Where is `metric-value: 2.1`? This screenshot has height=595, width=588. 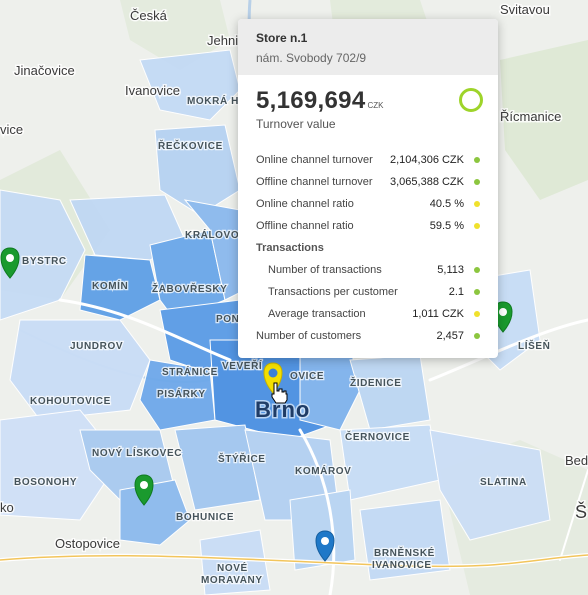
metric-value: 2.1 is located at coordinates (456, 292).